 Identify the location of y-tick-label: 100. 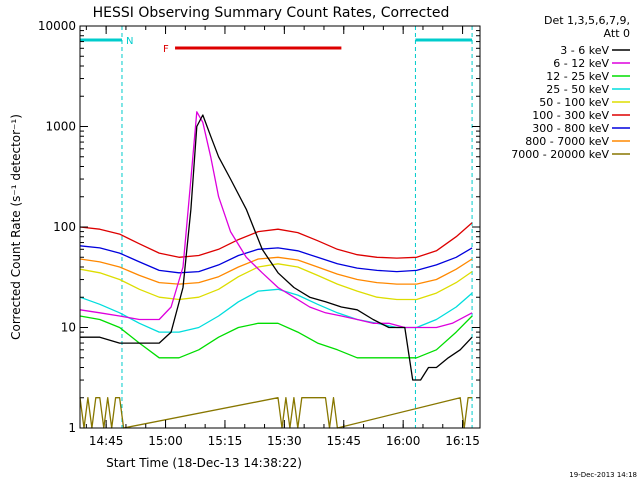
(64, 227).